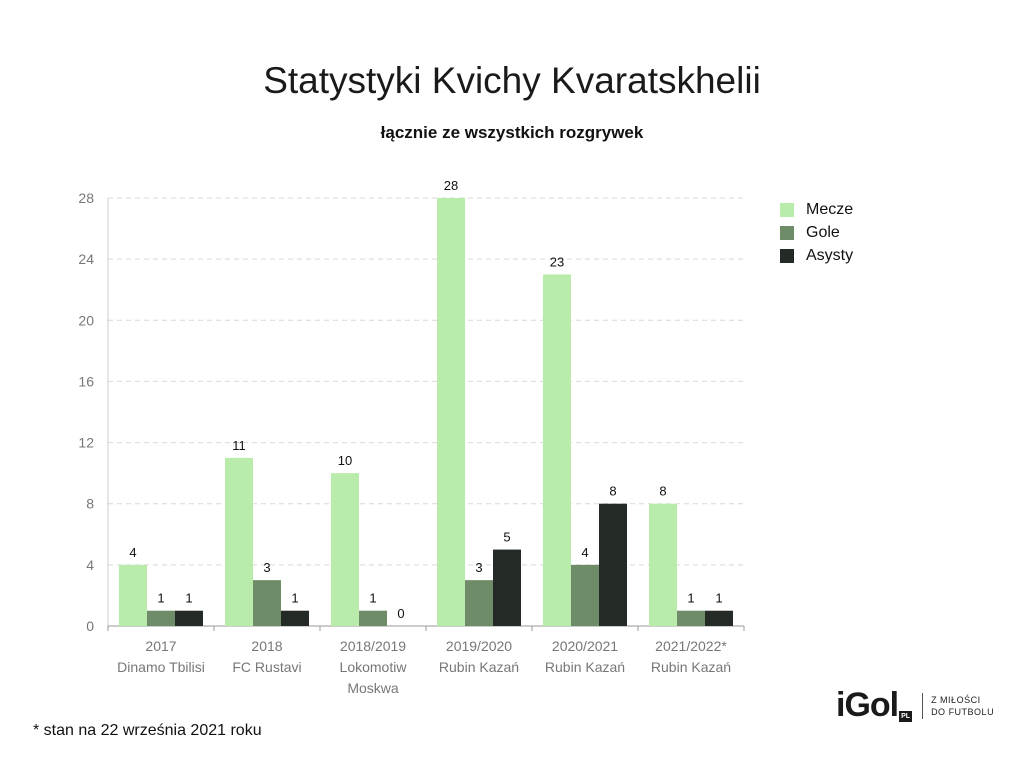  Describe the element at coordinates (923, 705) in the screenshot. I see `logo-separator` at that location.